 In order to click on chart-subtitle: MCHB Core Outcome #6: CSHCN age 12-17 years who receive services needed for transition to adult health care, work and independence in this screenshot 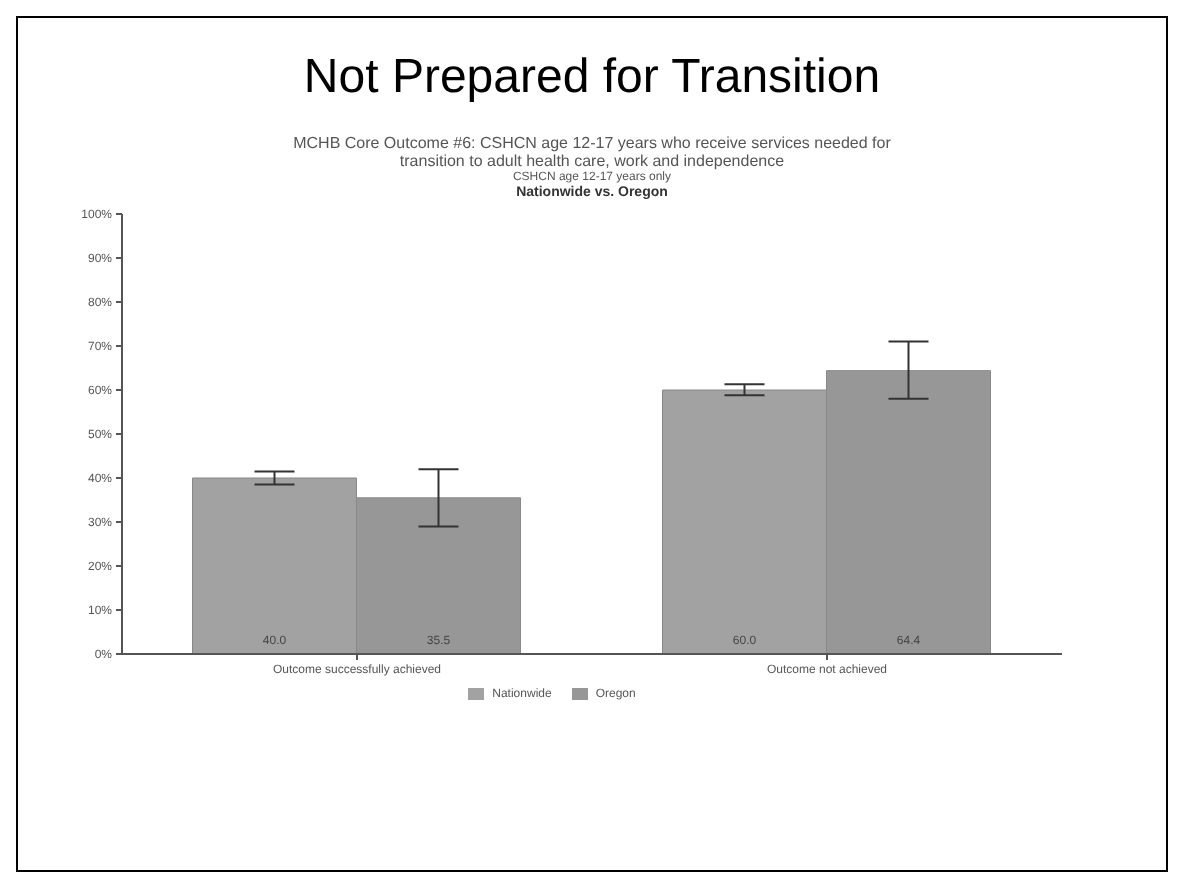, I will do `click(592, 152)`.